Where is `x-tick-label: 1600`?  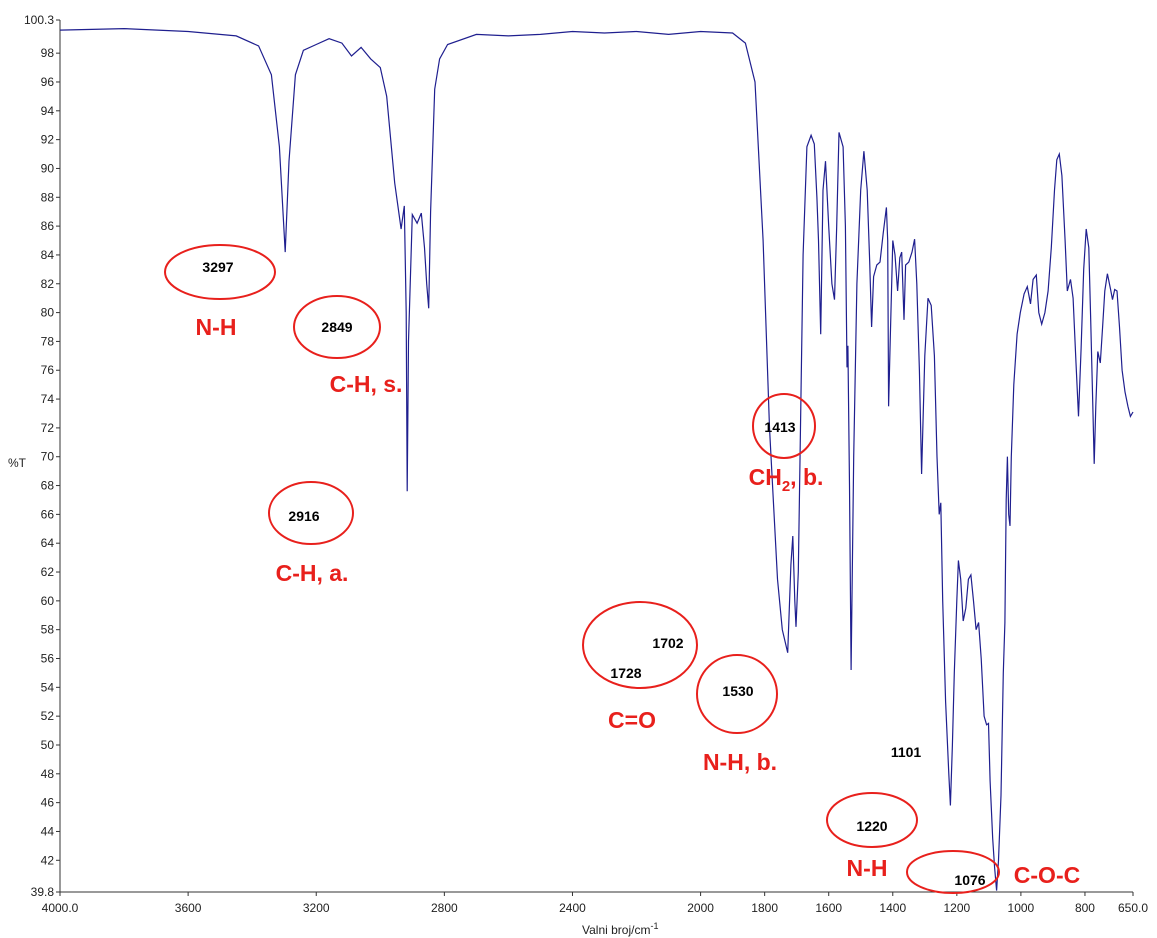
x-tick-label: 1600 is located at coordinates (828, 908).